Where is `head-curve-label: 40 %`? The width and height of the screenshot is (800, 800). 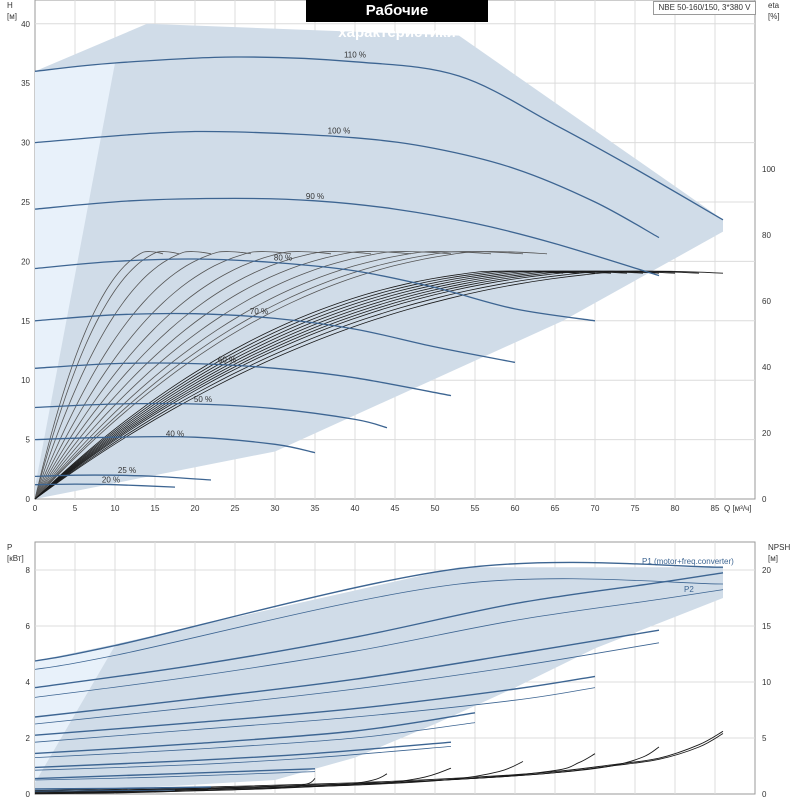
head-curve-label: 40 % is located at coordinates (175, 433).